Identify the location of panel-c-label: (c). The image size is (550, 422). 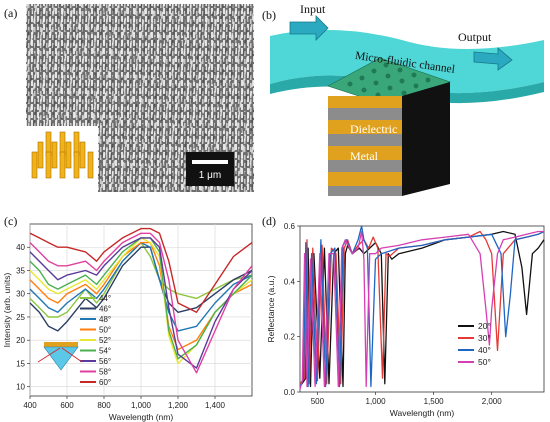
(11, 221).